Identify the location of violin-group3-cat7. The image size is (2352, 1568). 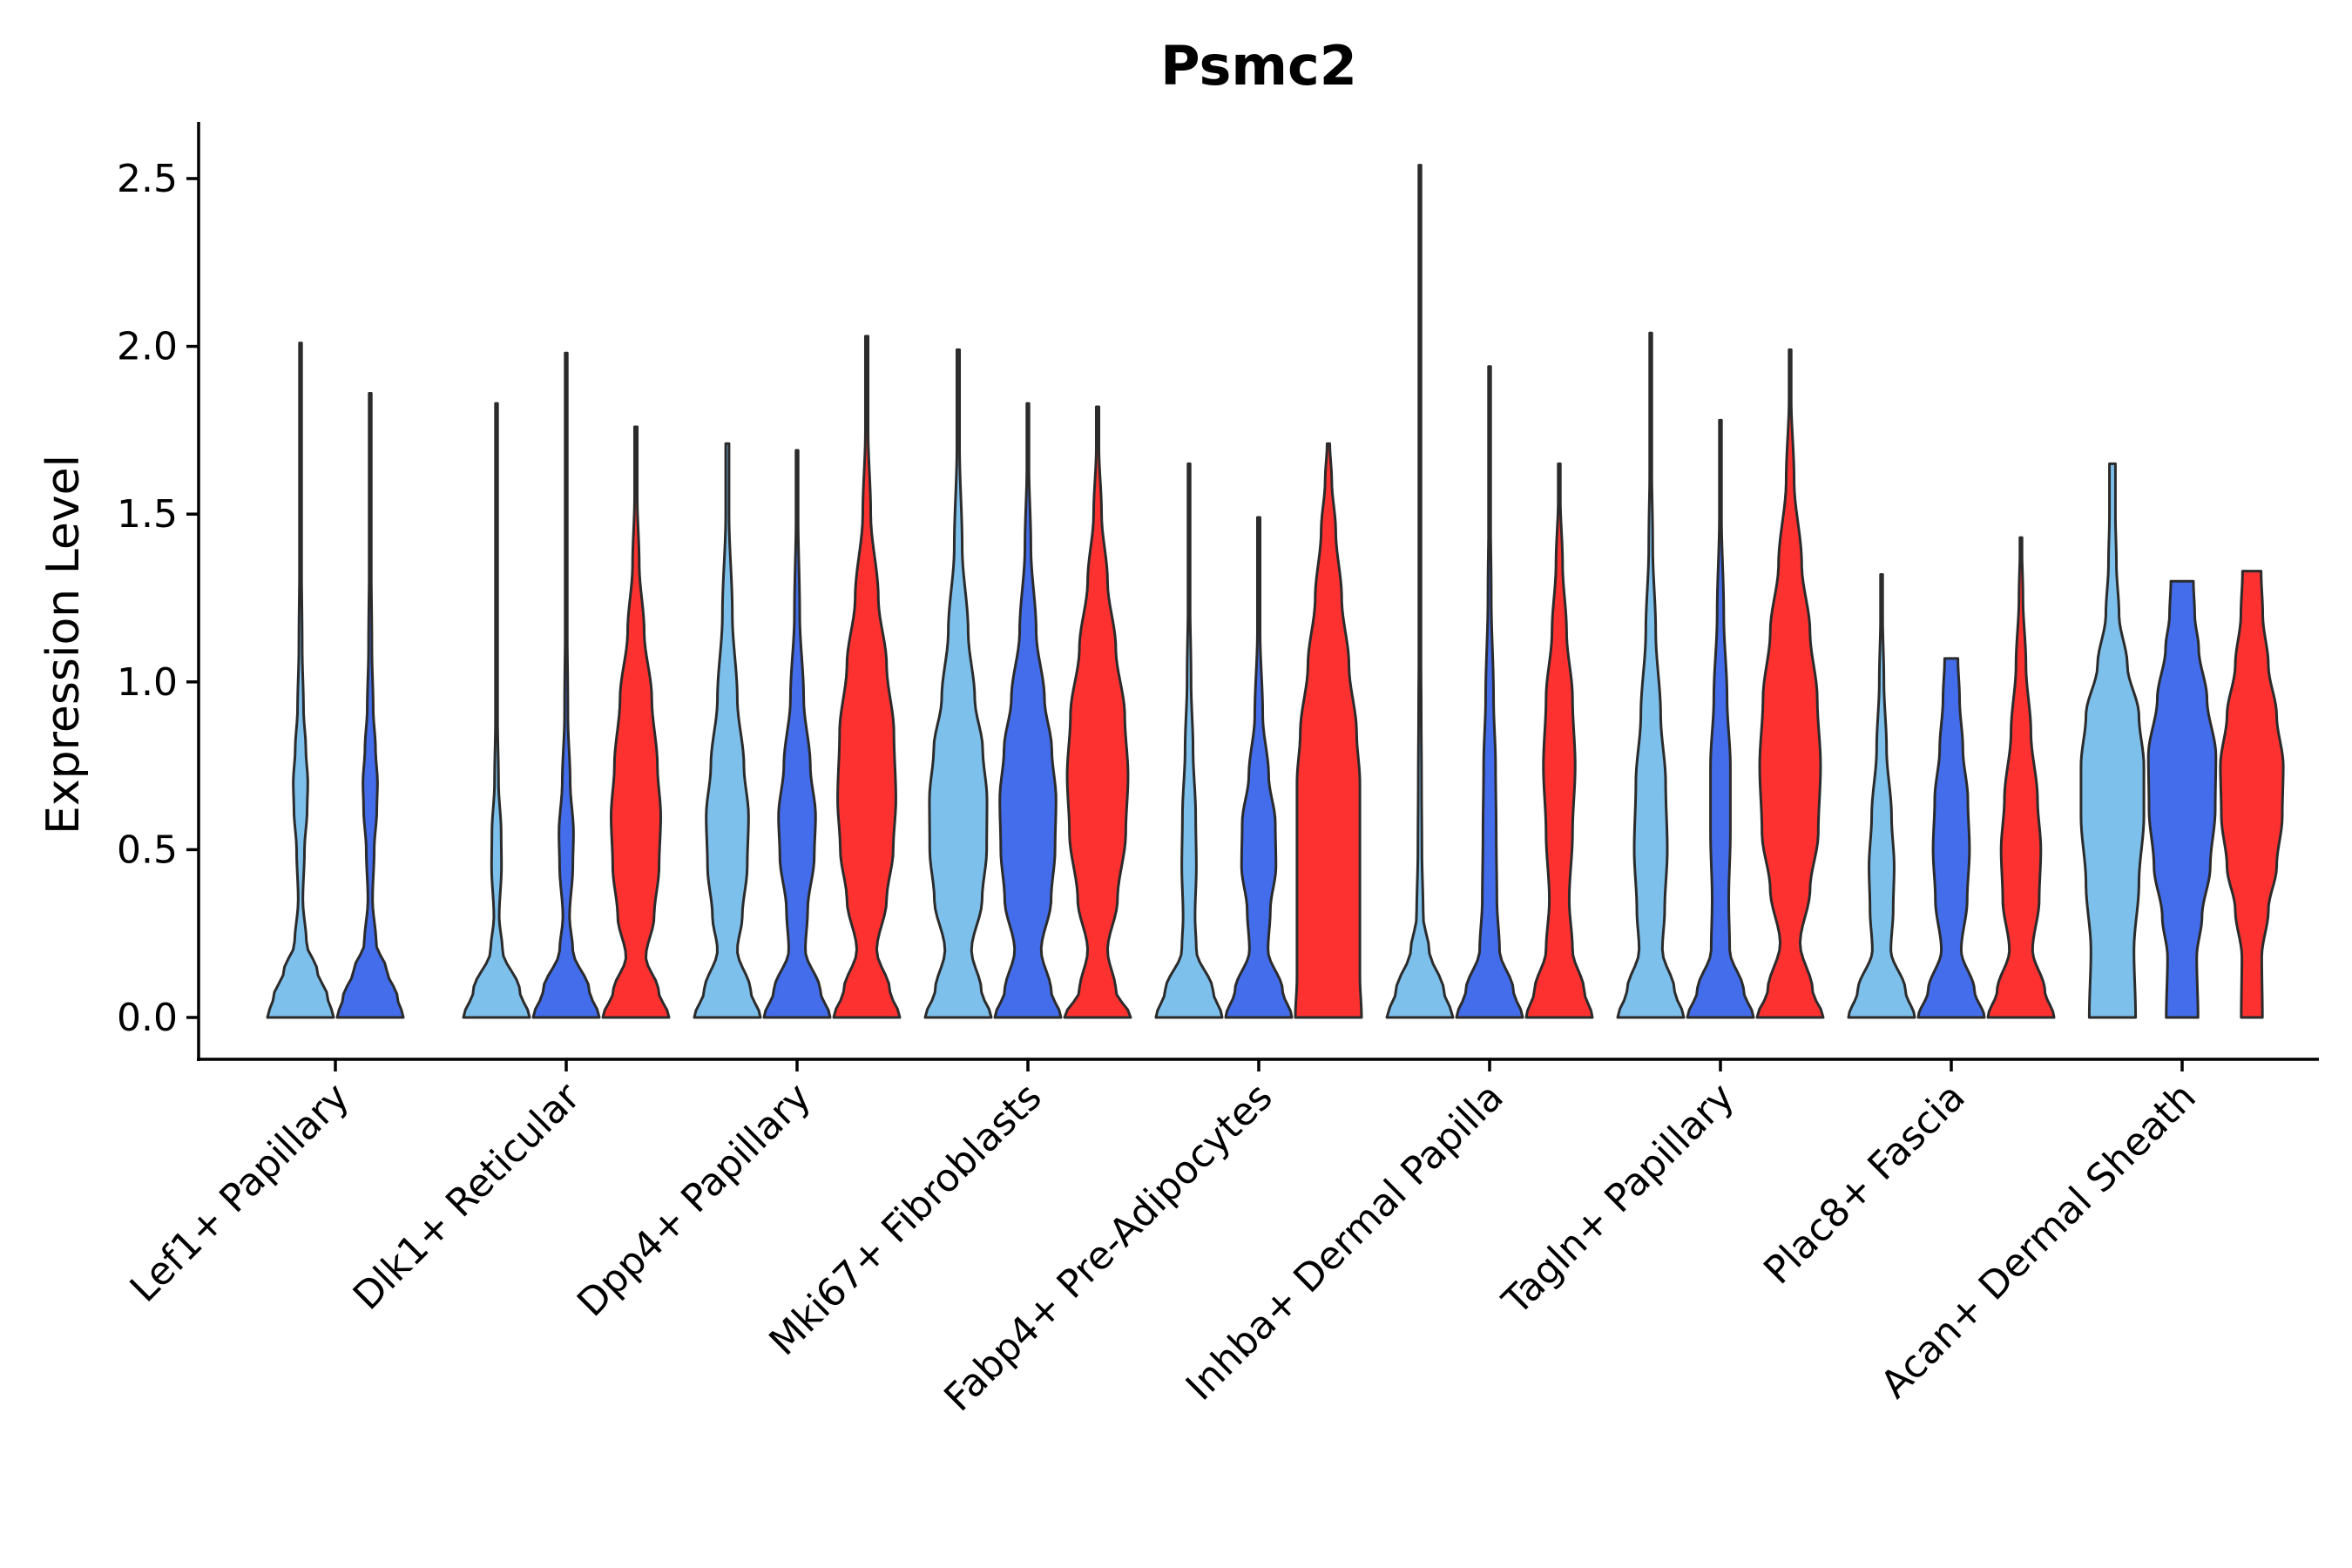
(2021, 777).